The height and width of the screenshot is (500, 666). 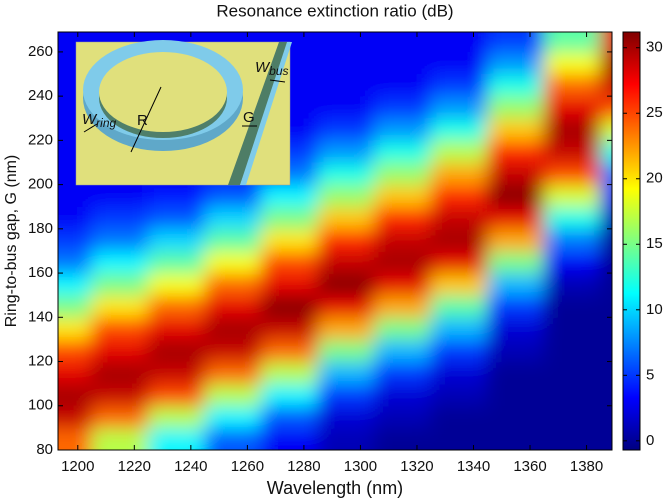 What do you see at coordinates (106, 123) in the screenshot?
I see `inset-label-sub: ring` at bounding box center [106, 123].